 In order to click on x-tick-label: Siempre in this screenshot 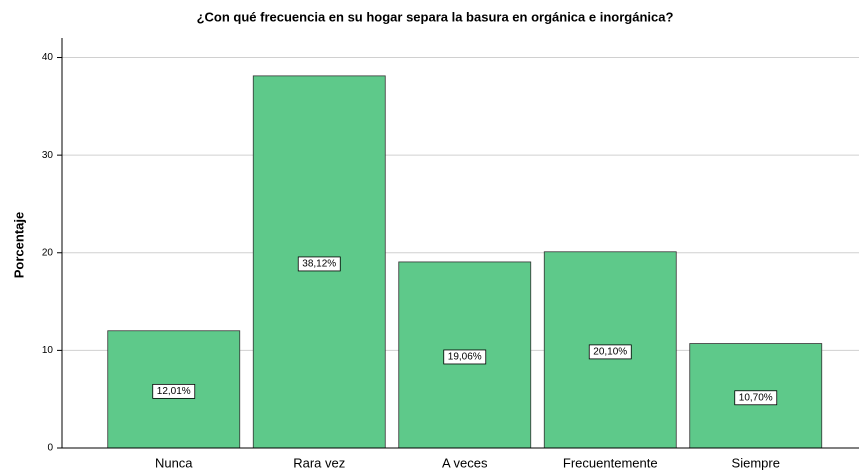, I will do `click(756, 462)`.